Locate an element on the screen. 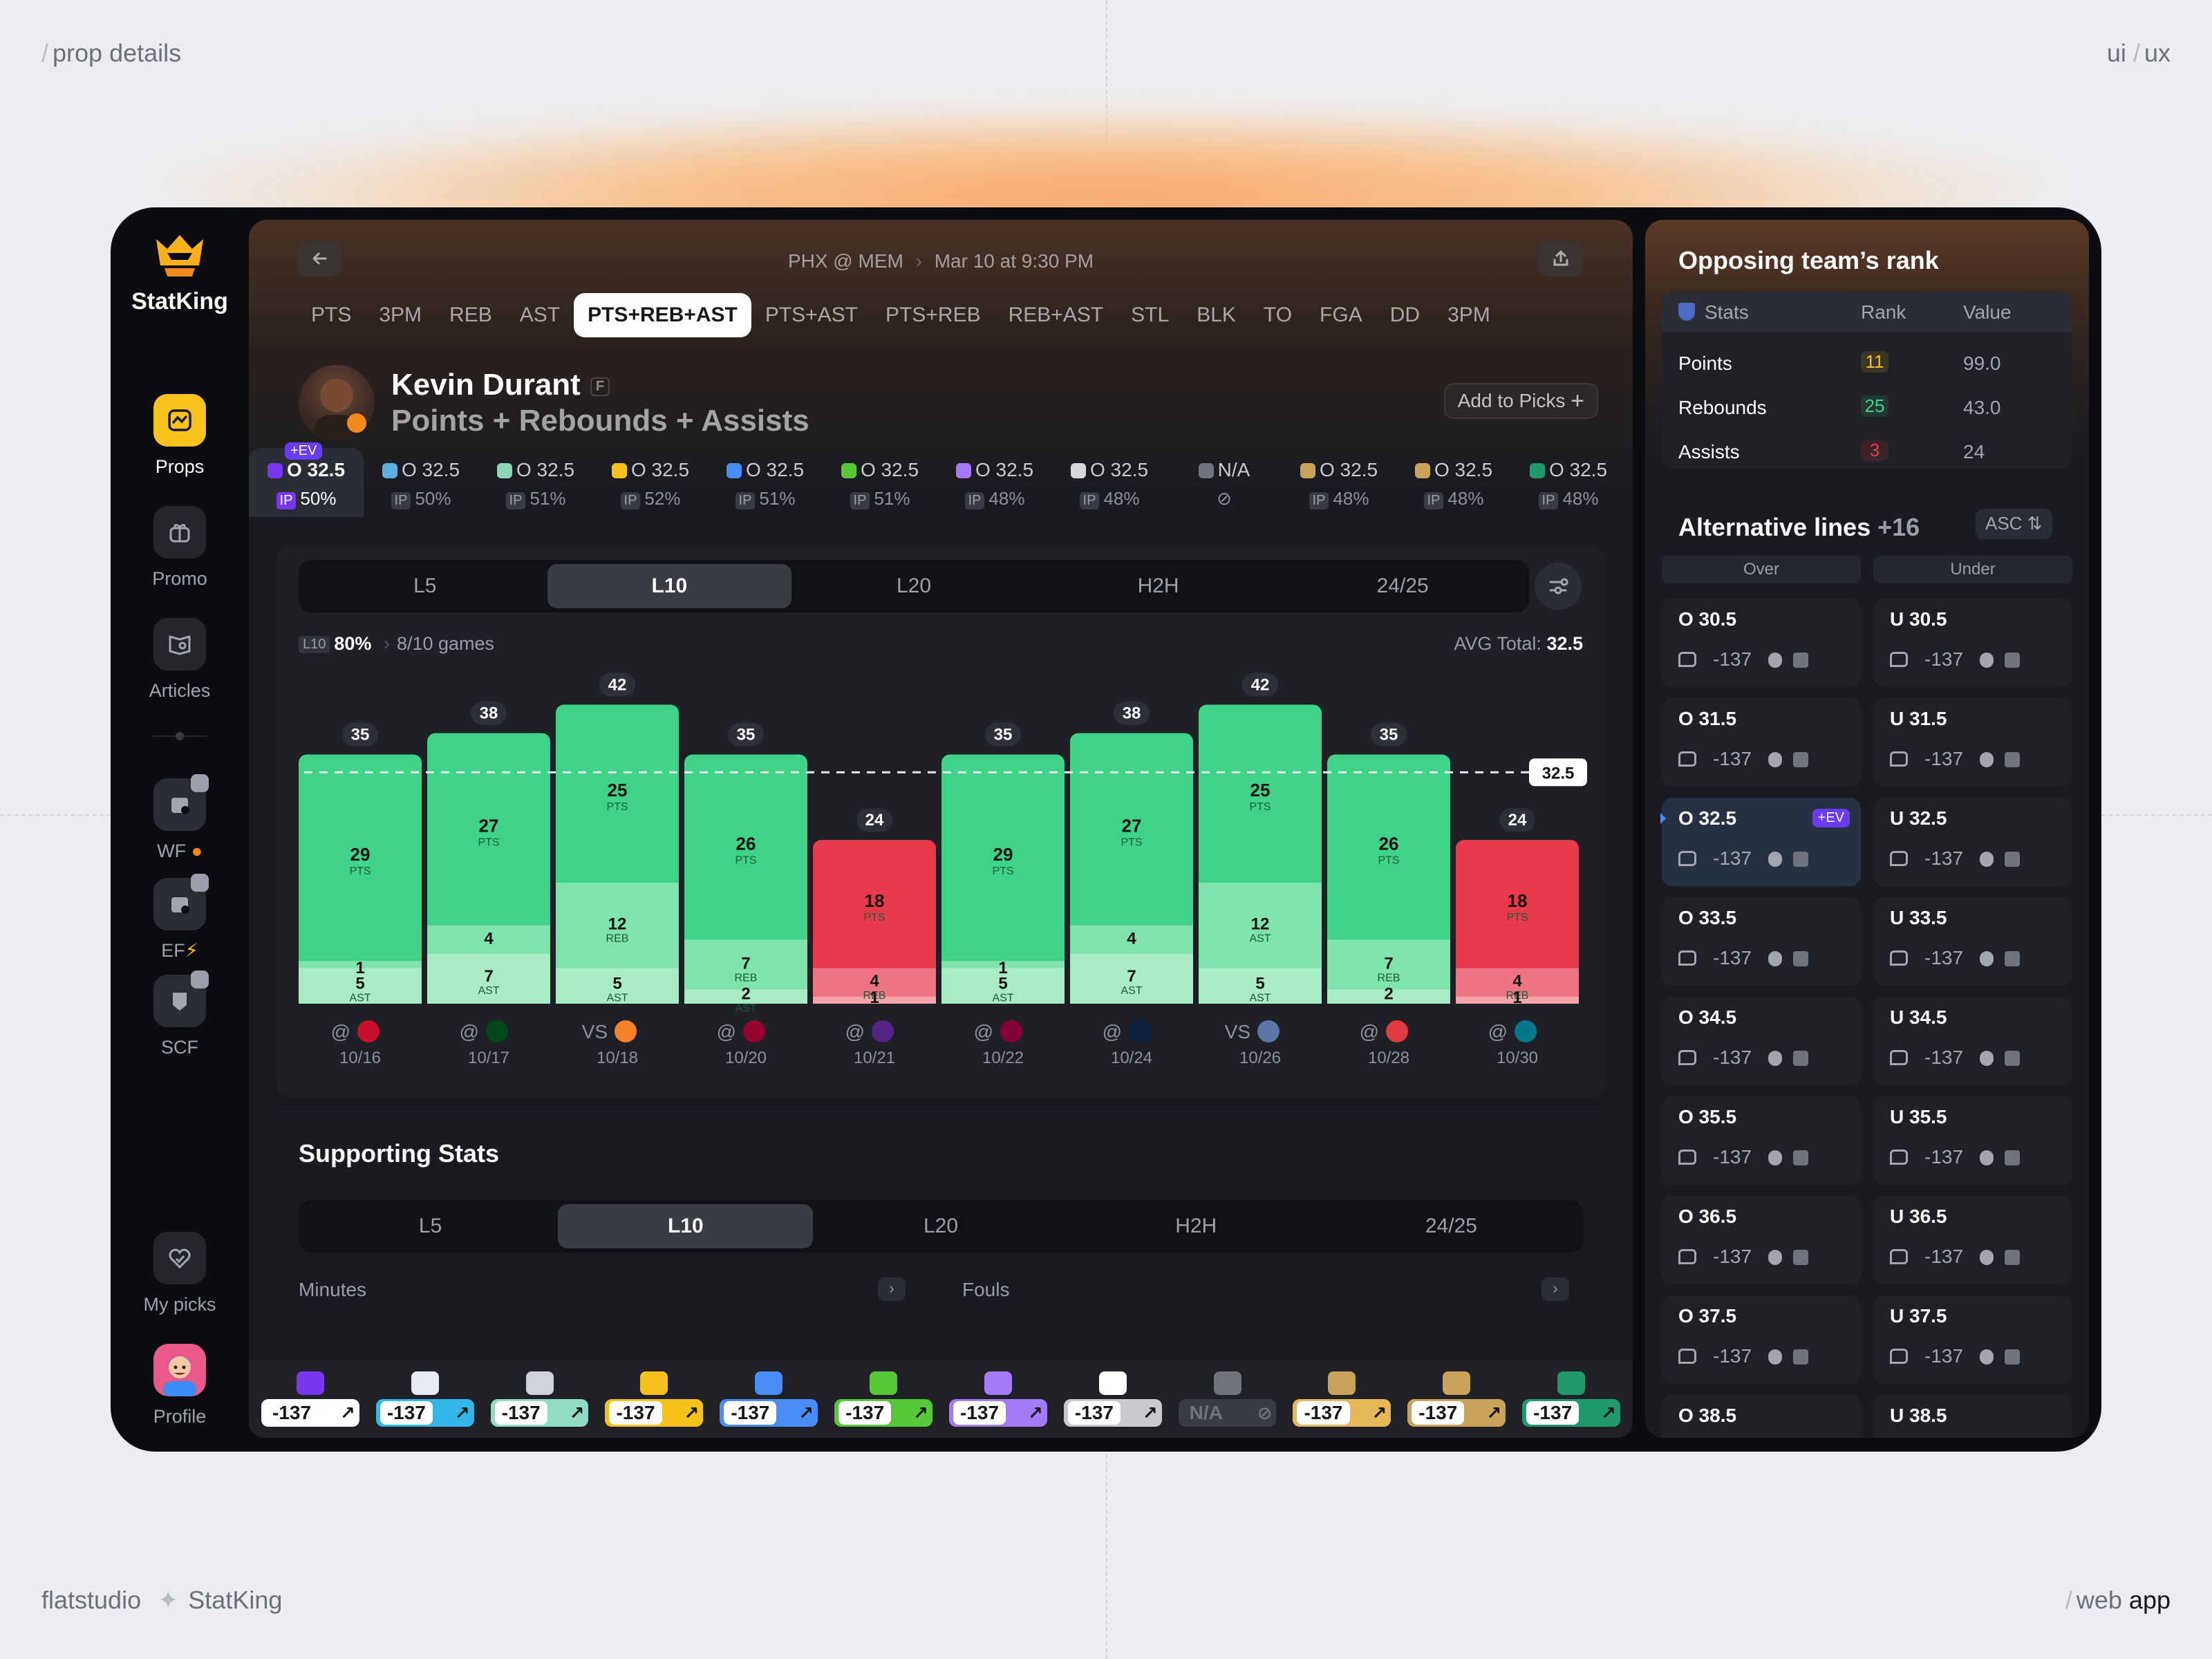 This screenshot has height=1659, width=2212. tab-reb-ast: REB+AST is located at coordinates (1056, 314).